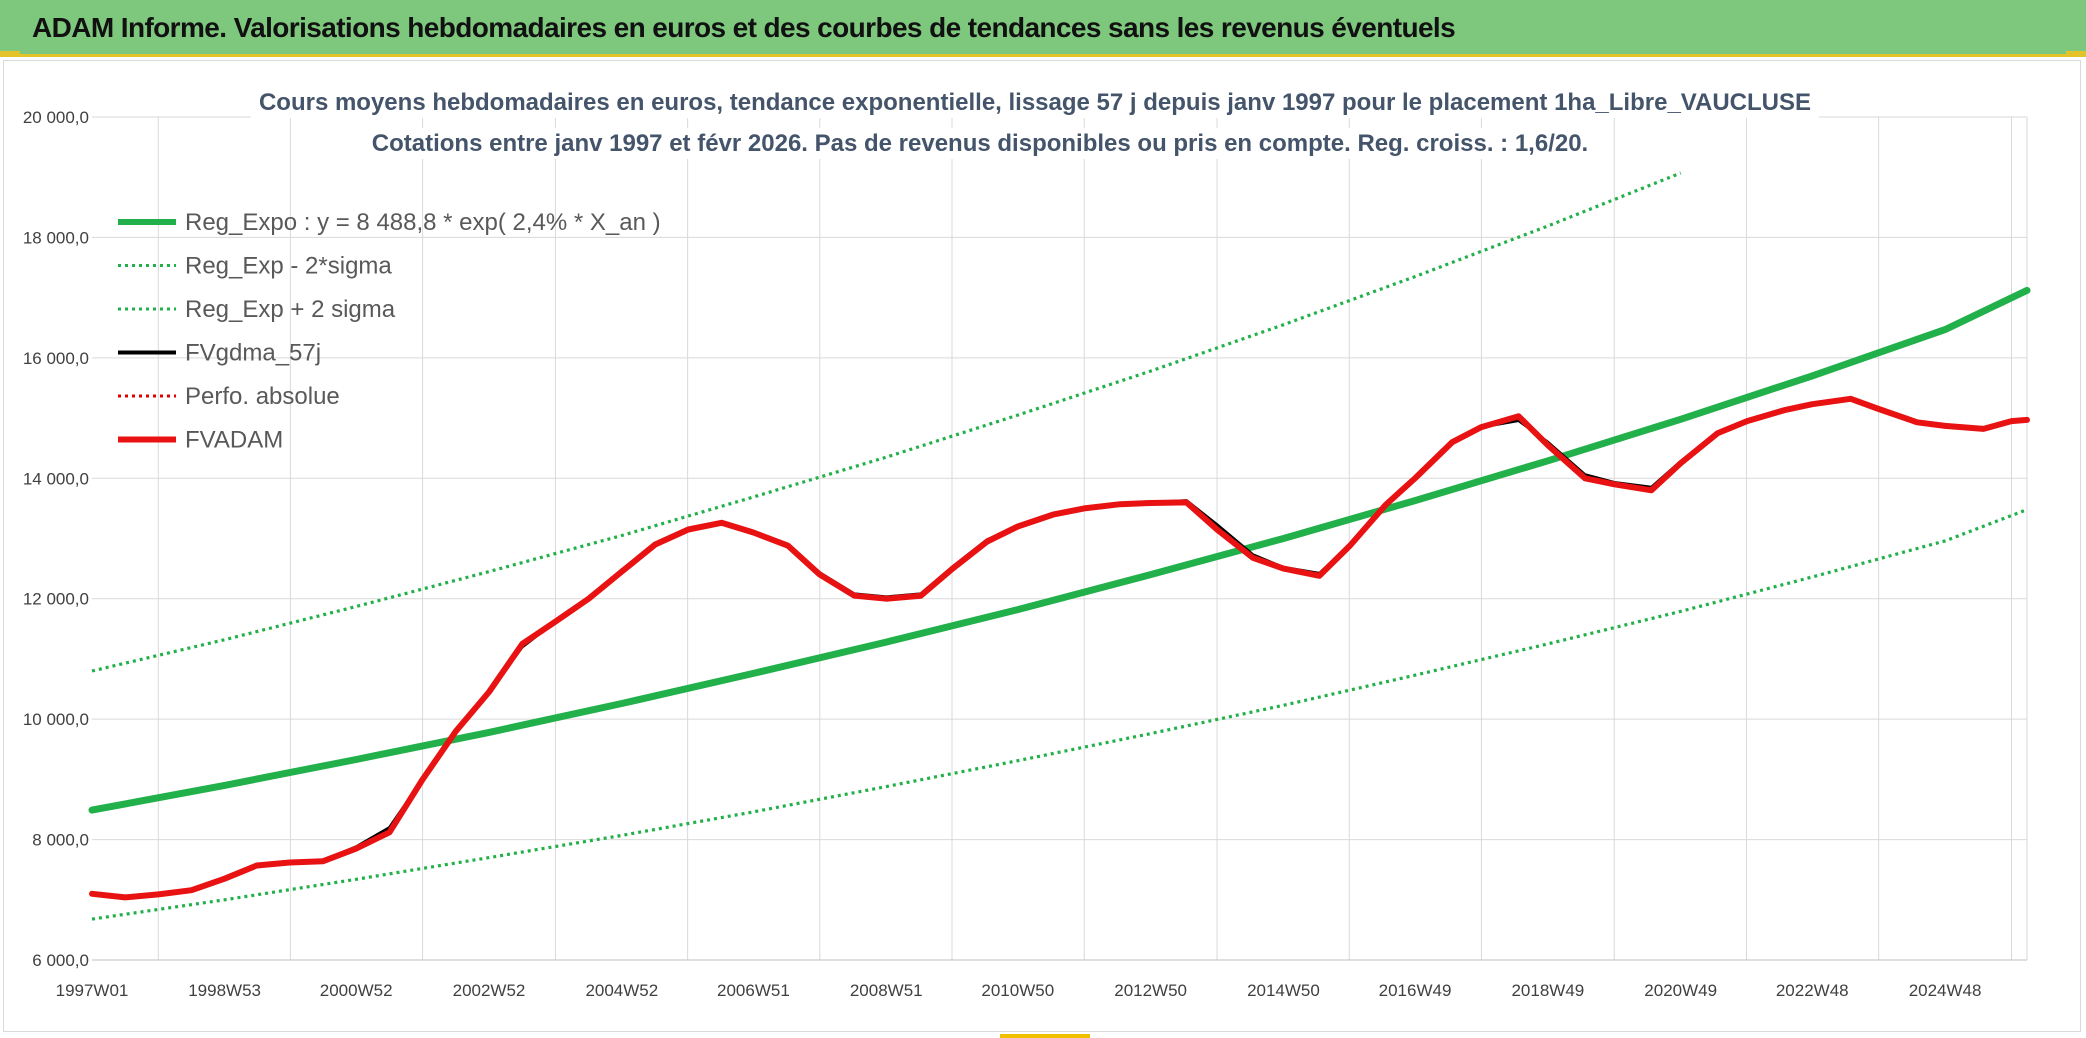 The width and height of the screenshot is (2086, 1038). I want to click on y-tick-label: 10 000,0, so click(56, 719).